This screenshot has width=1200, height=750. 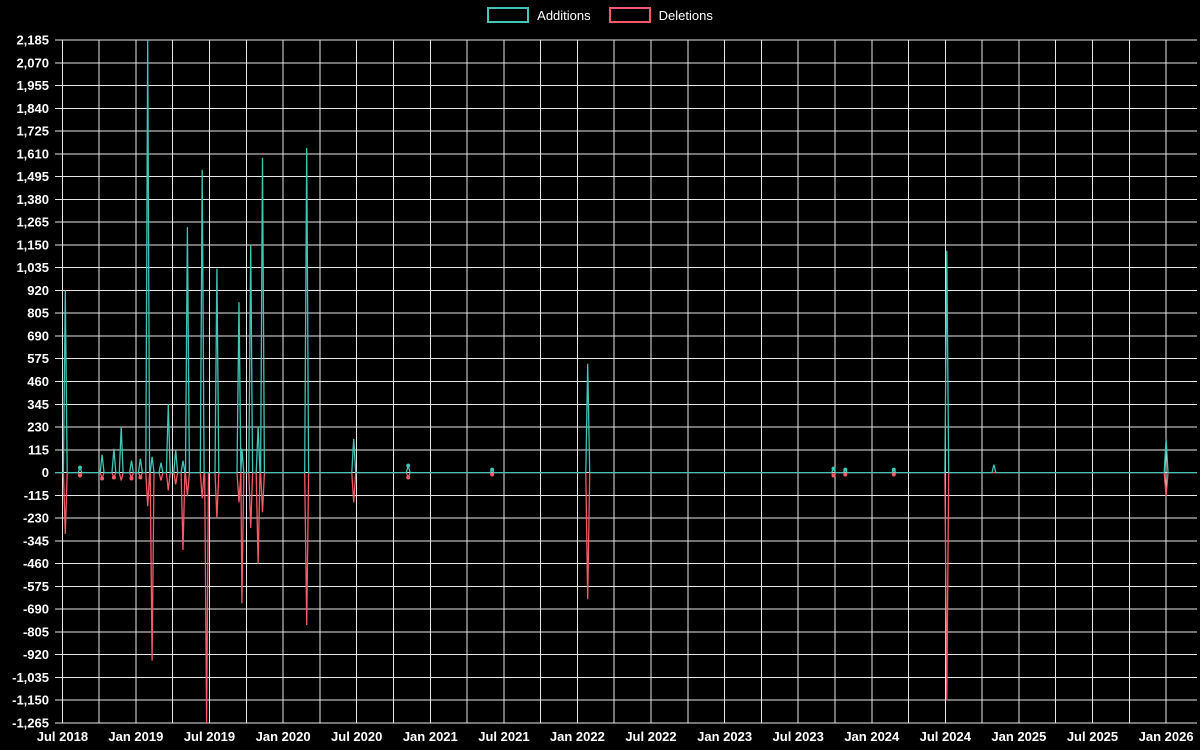 What do you see at coordinates (38, 449) in the screenshot?
I see `y-tick-label: 115` at bounding box center [38, 449].